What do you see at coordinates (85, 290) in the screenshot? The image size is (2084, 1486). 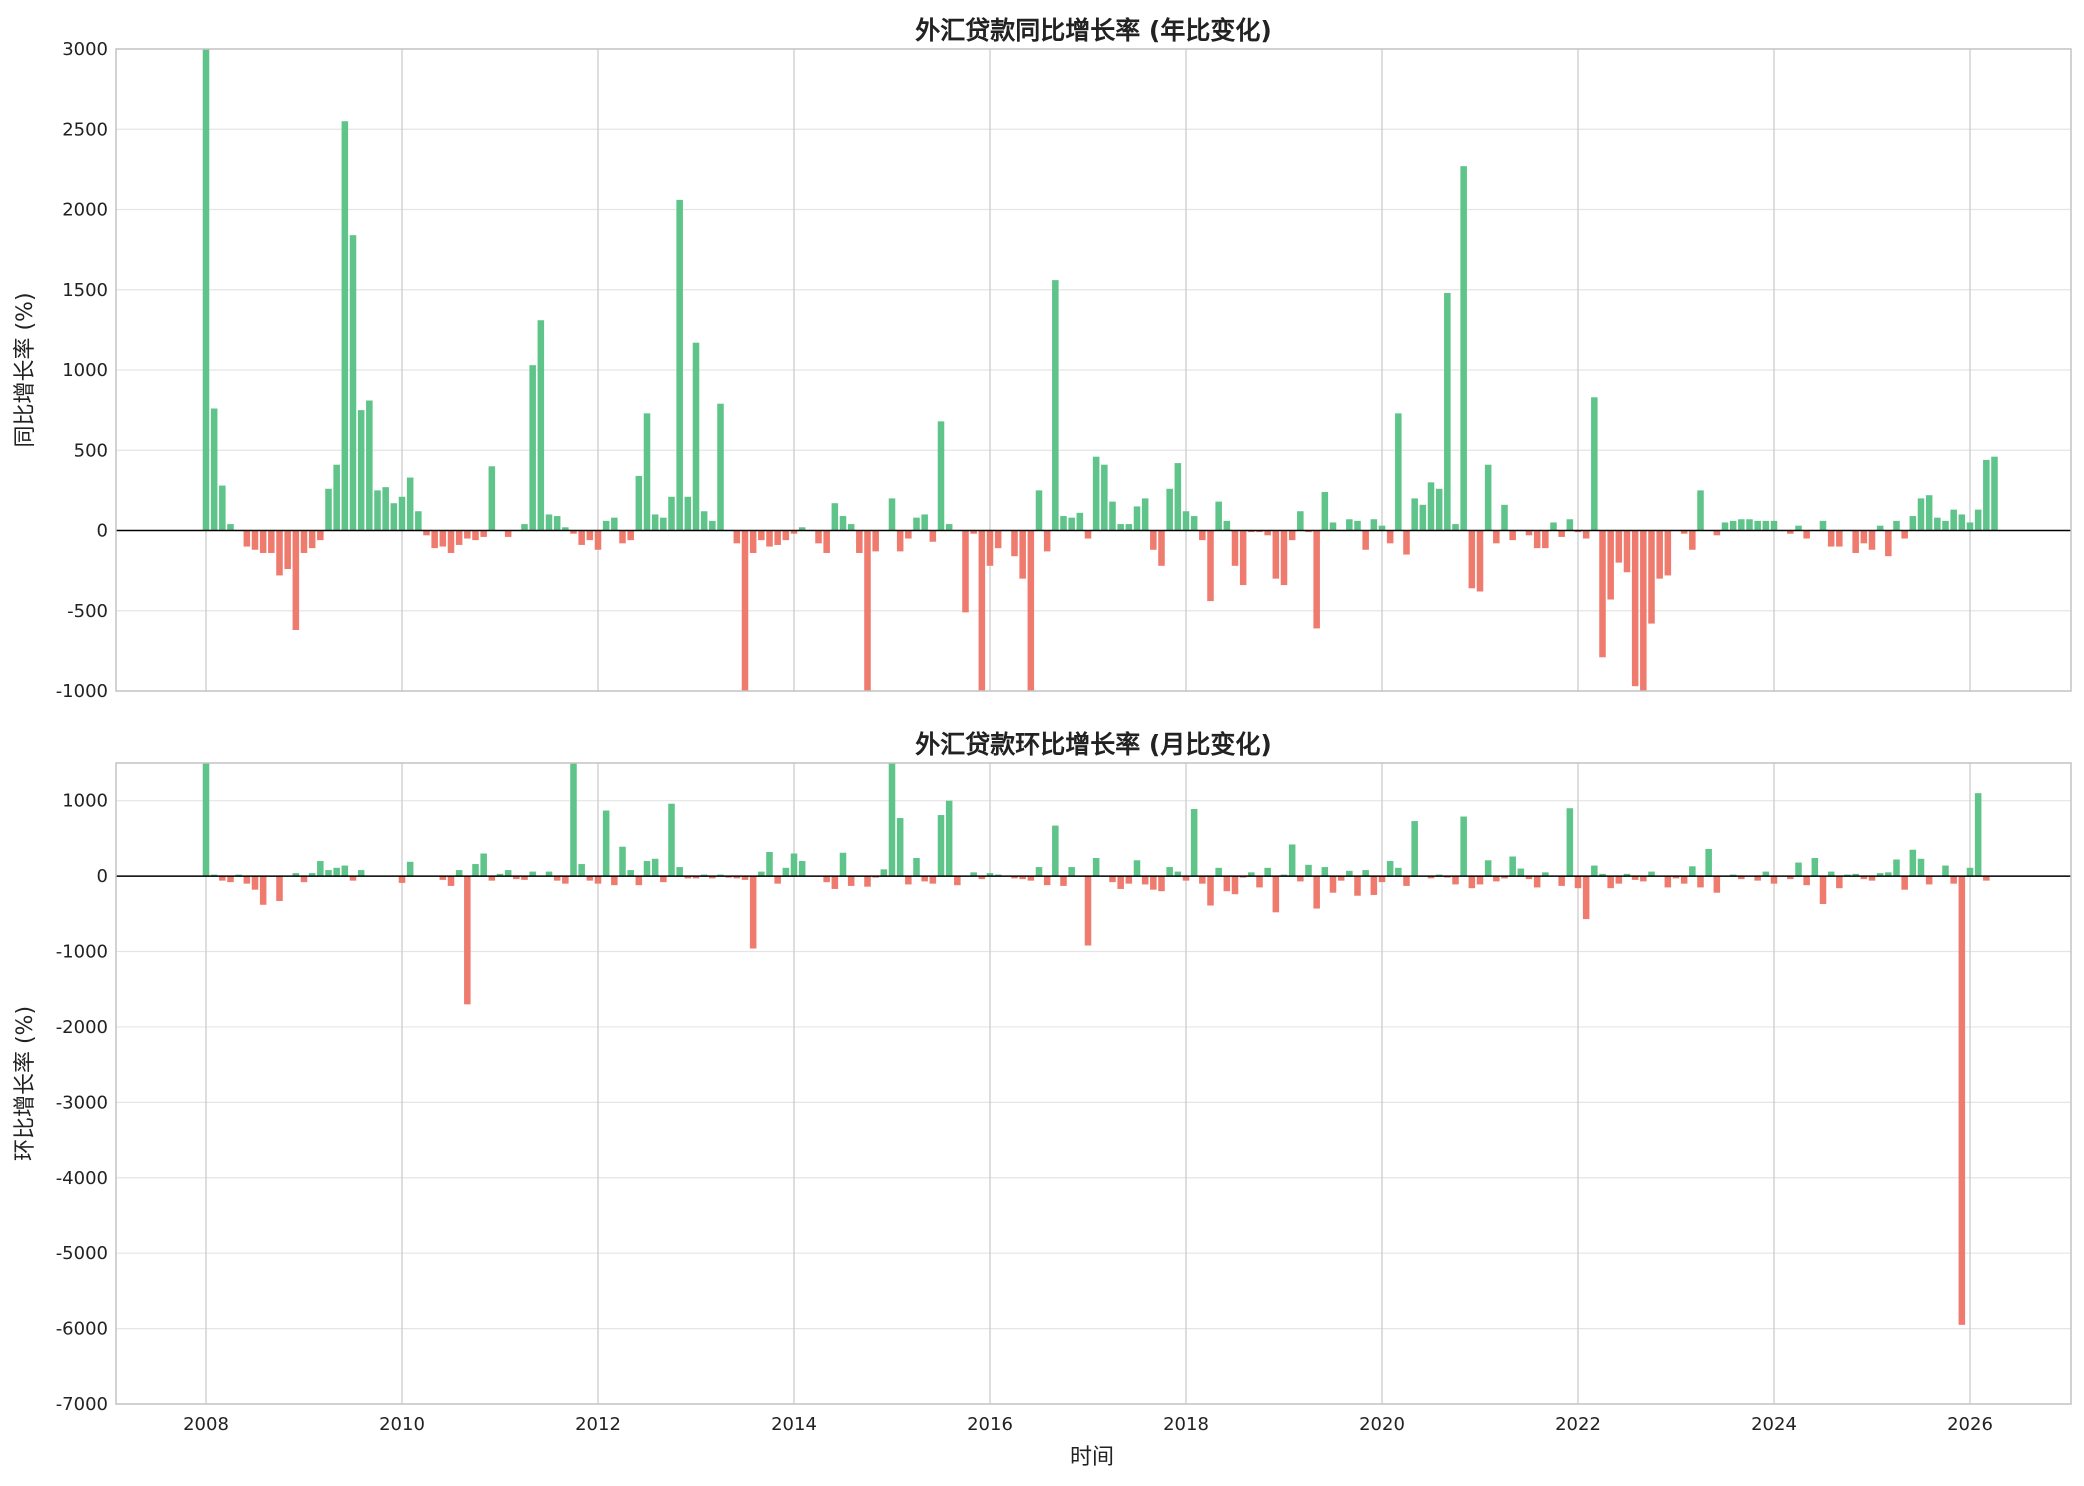 I see `y-tick-label: 1500` at bounding box center [85, 290].